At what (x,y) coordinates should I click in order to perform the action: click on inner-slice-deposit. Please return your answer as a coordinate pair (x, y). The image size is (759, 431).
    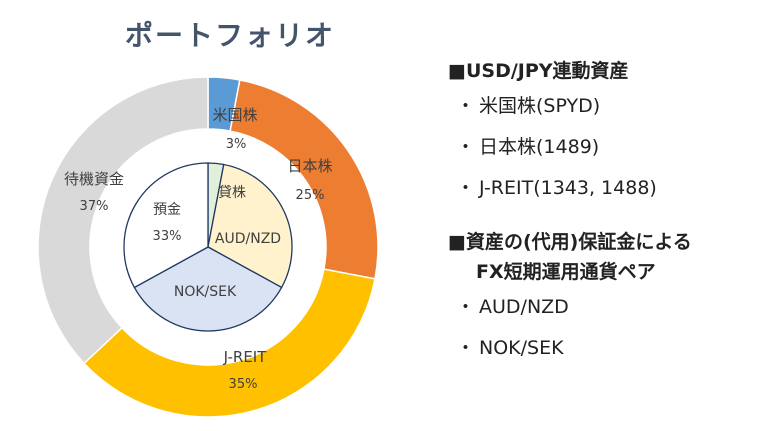
    Looking at the image, I should click on (166, 225).